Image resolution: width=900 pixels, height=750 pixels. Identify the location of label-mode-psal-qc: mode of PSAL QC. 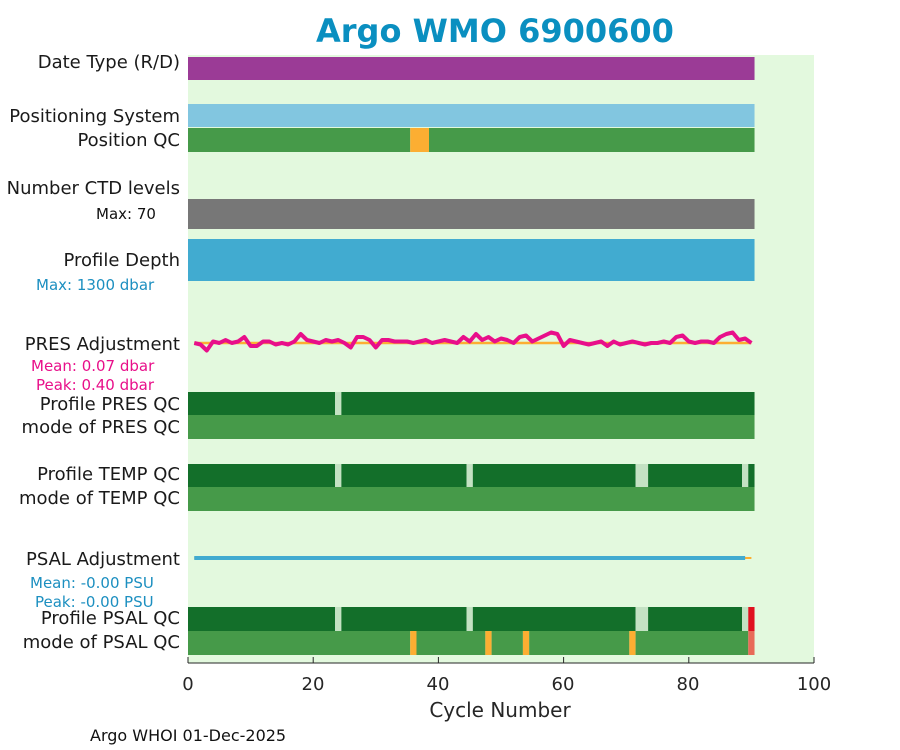
(101, 642).